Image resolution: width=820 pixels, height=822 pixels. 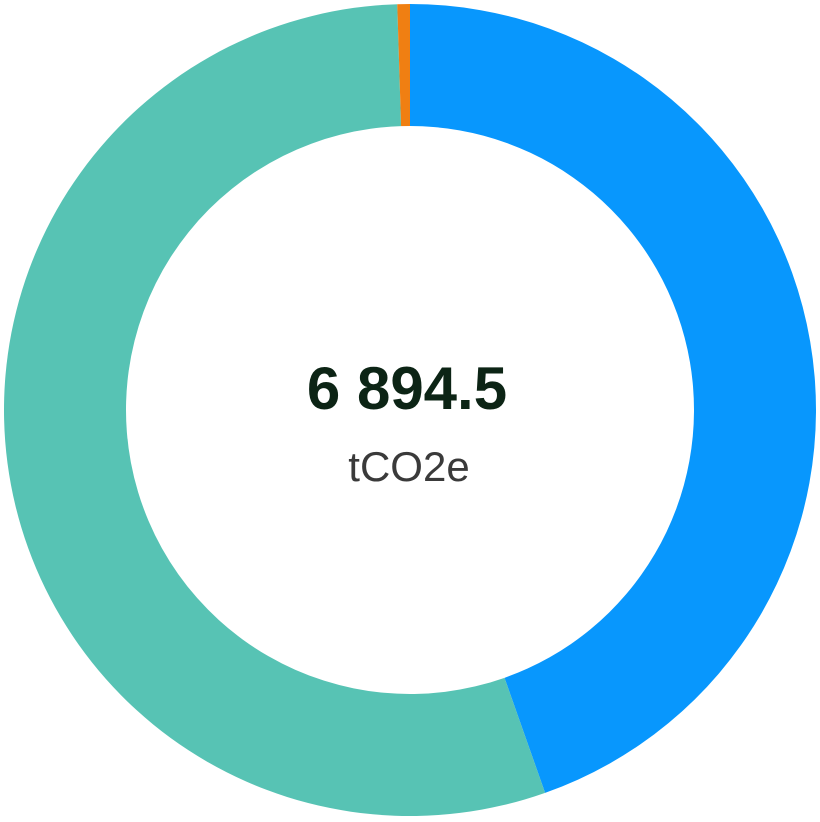 I want to click on center-total: 6 894.5, so click(x=407, y=388).